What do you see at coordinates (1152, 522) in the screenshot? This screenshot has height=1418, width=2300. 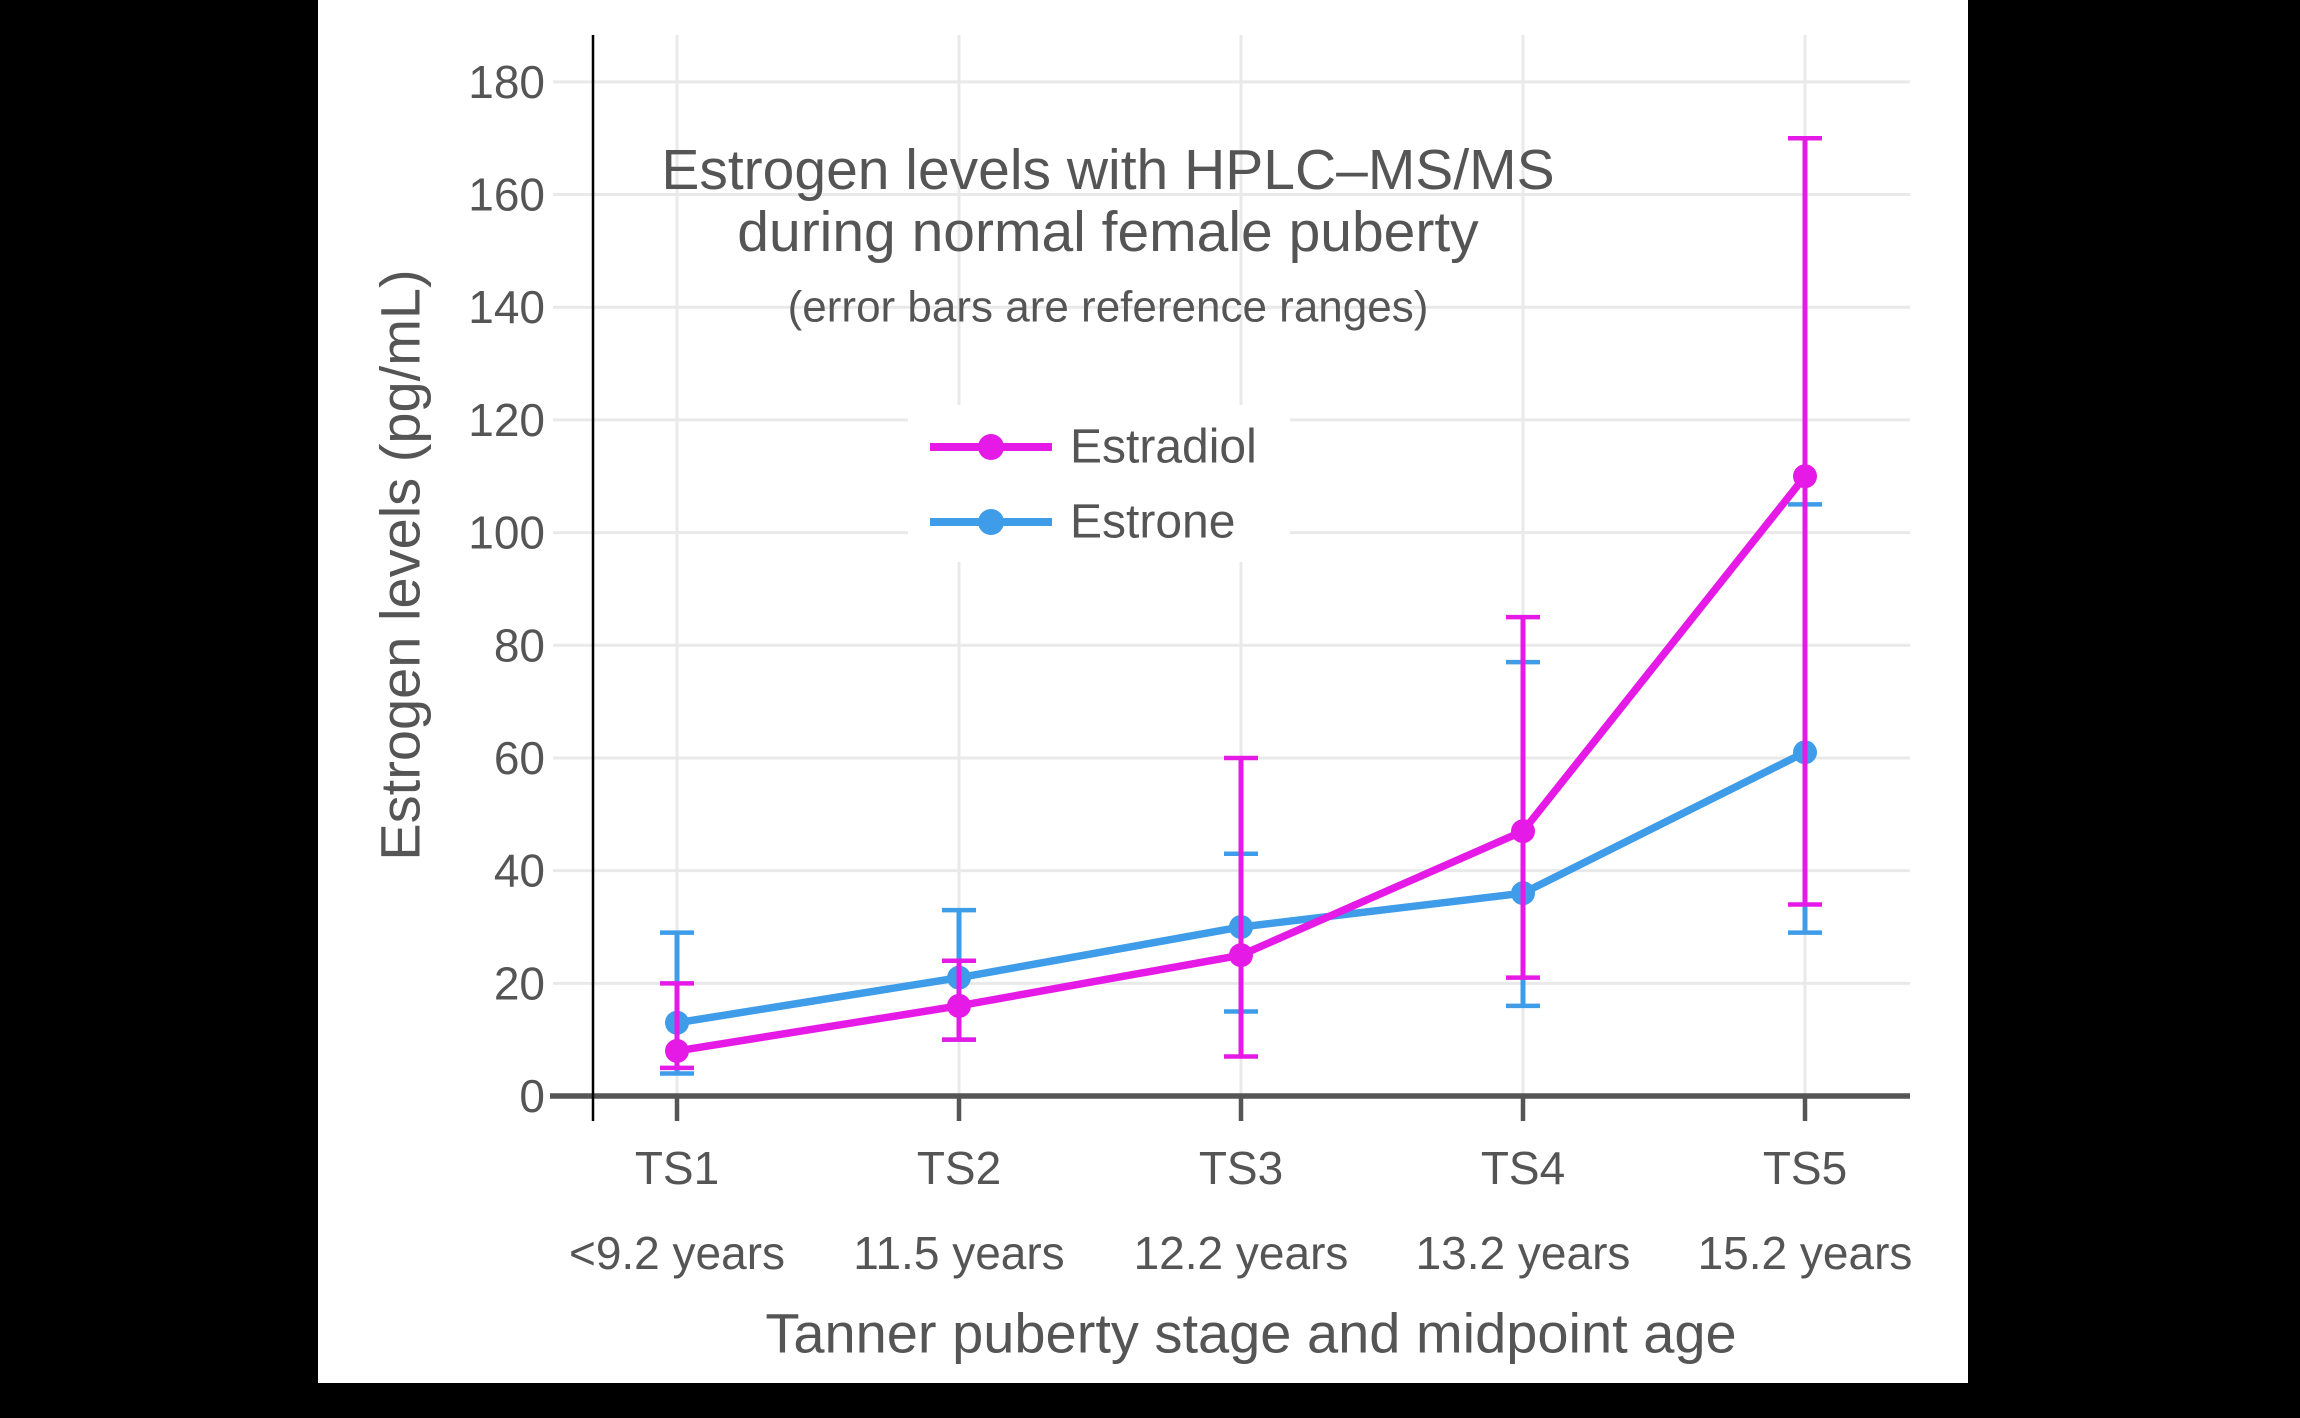 I see `legend-label: Estrone` at bounding box center [1152, 522].